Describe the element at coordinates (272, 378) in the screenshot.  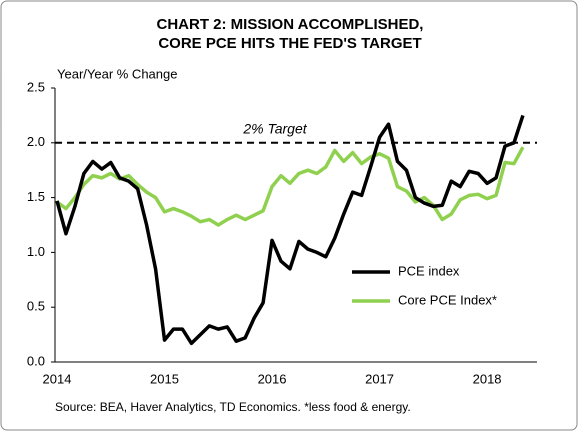
I see `x-tick-label: 2016` at that location.